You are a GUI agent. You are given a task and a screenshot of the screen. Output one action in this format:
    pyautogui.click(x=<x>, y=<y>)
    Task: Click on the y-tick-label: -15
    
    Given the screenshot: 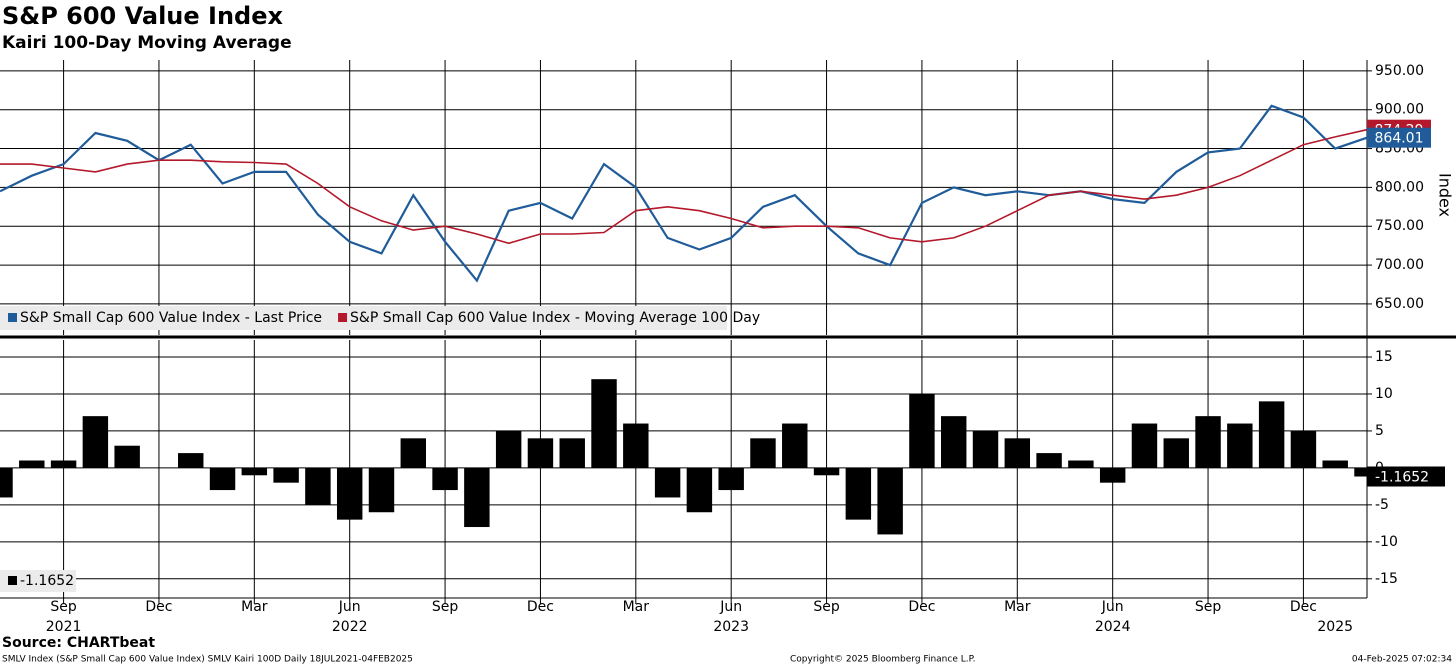 What is the action you would take?
    pyautogui.click(x=1386, y=579)
    